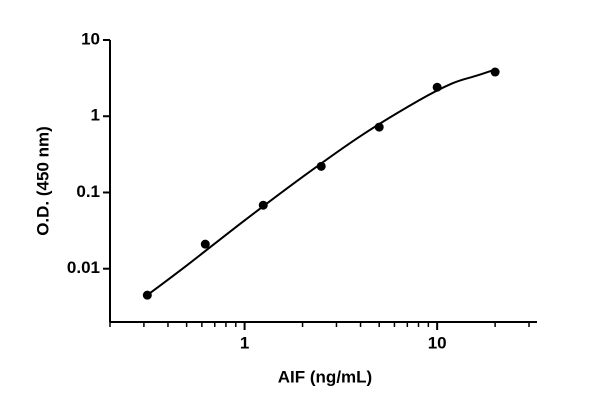  I want to click on x-tick-label: 10, so click(437, 342).